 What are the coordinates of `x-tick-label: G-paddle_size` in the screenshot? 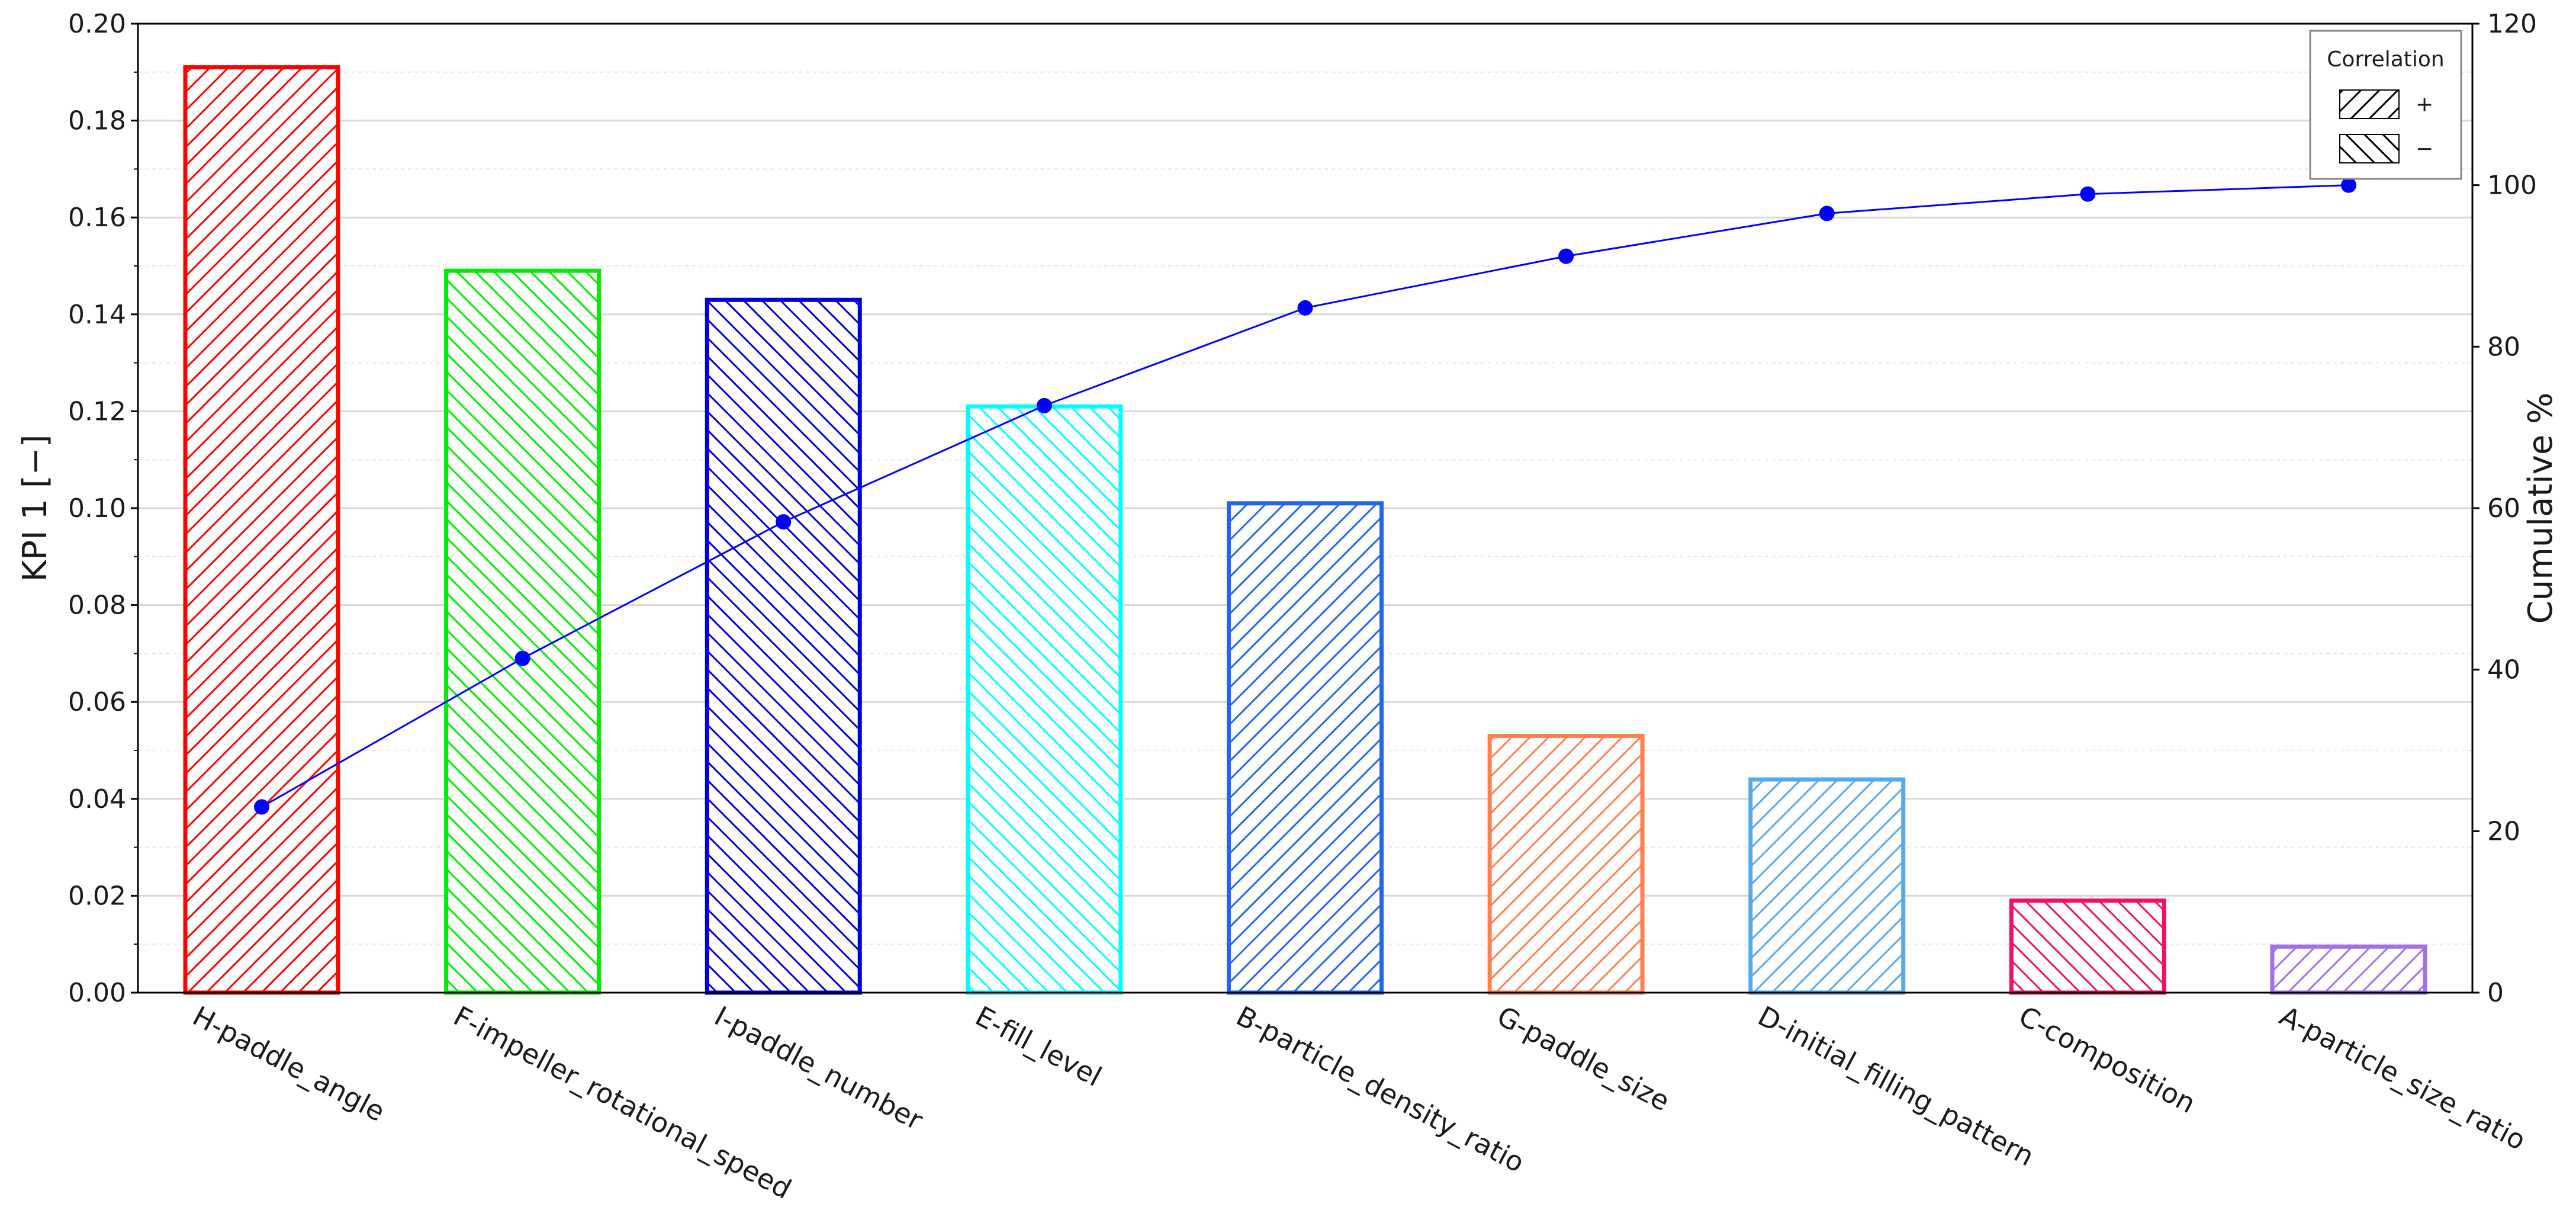 It's located at (1583, 1059).